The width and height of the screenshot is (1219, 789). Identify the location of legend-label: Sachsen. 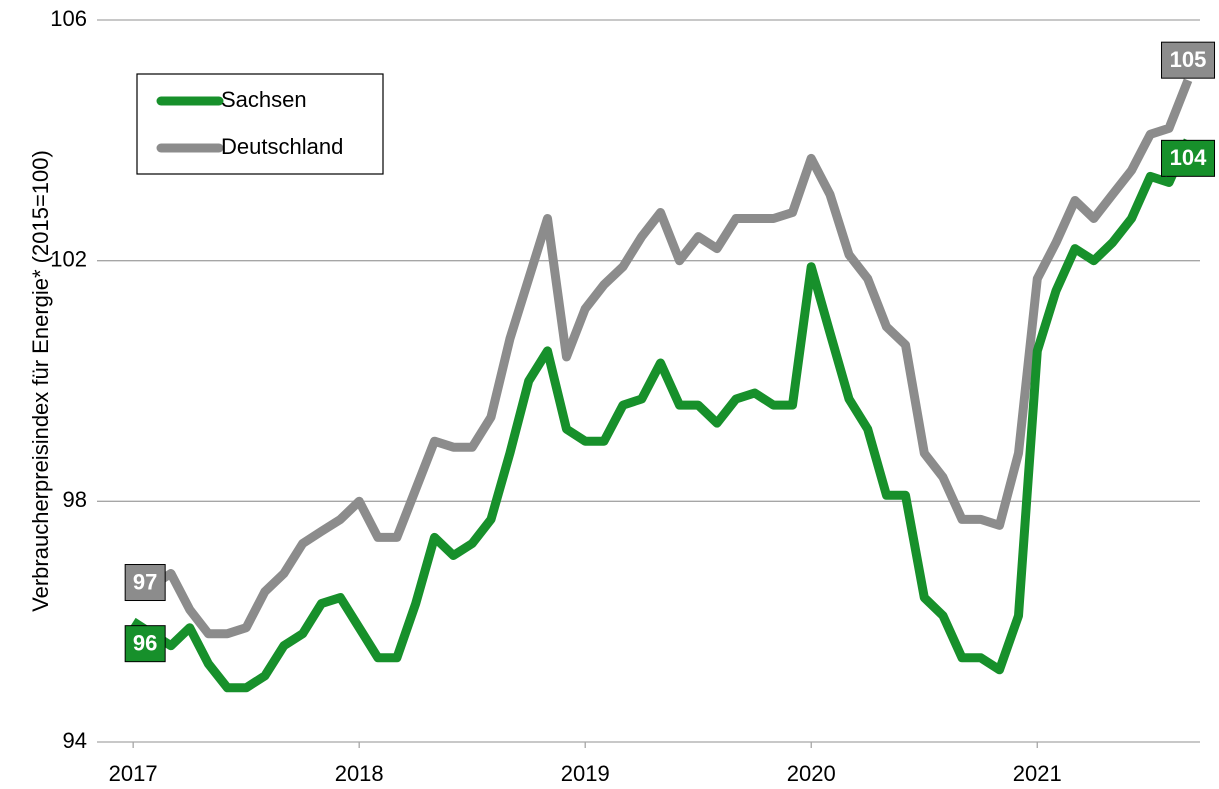
(264, 99).